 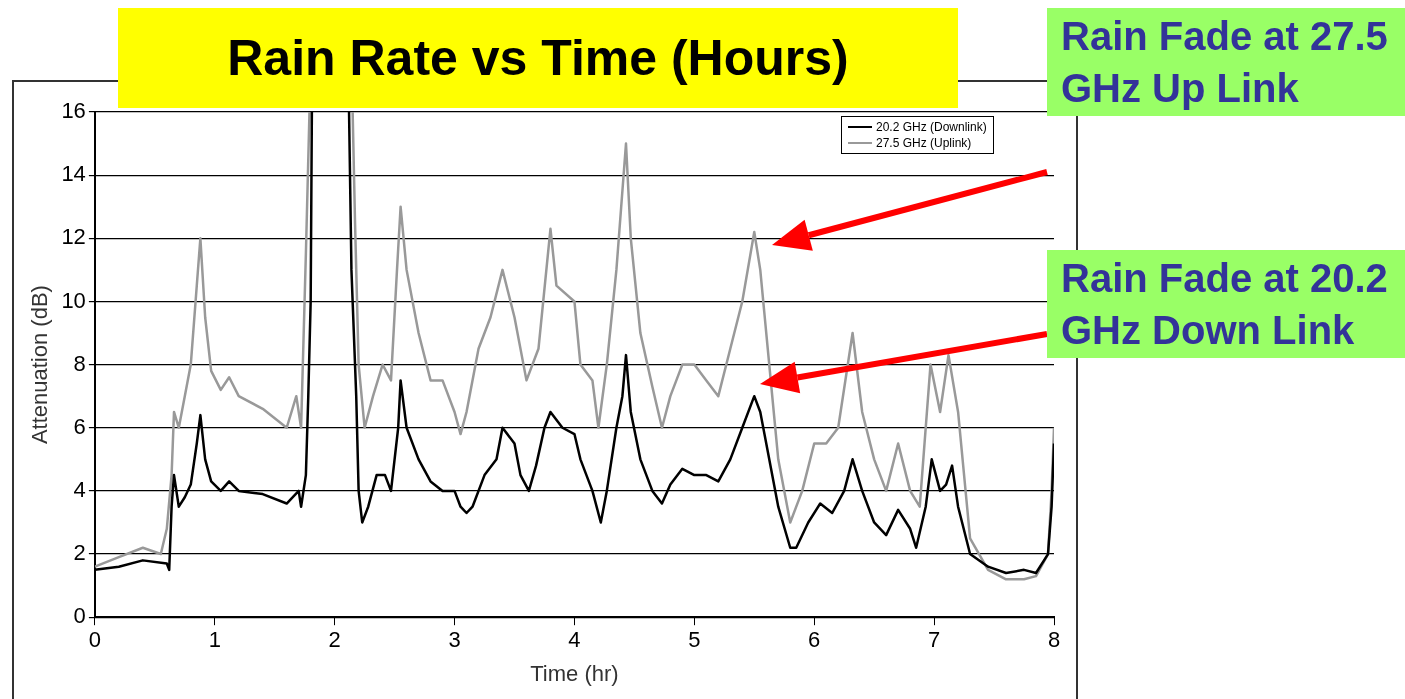 What do you see at coordinates (1226, 304) in the screenshot?
I see `text: Rain Fade at 20.2 GHz Down Link` at bounding box center [1226, 304].